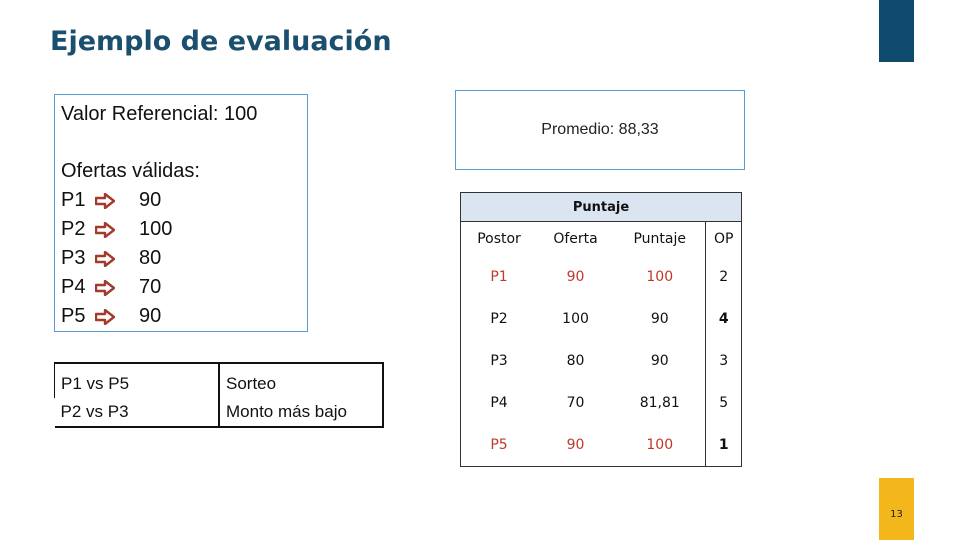 The width and height of the screenshot is (960, 540). I want to click on column-header: Oferta, so click(575, 239).